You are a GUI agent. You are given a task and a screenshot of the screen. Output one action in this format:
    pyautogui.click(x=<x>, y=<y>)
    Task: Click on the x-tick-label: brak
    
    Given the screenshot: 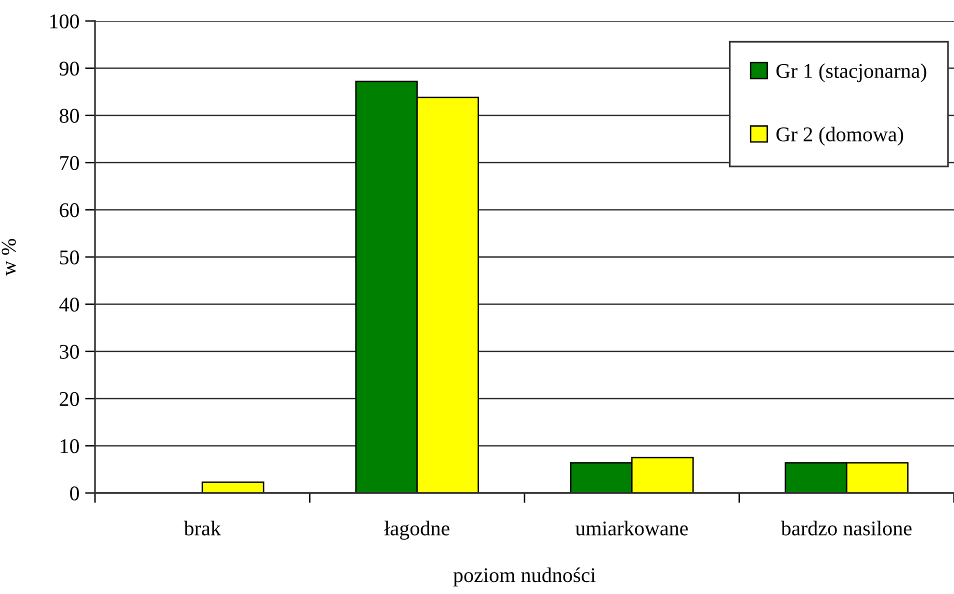 What is the action you would take?
    pyautogui.click(x=202, y=528)
    